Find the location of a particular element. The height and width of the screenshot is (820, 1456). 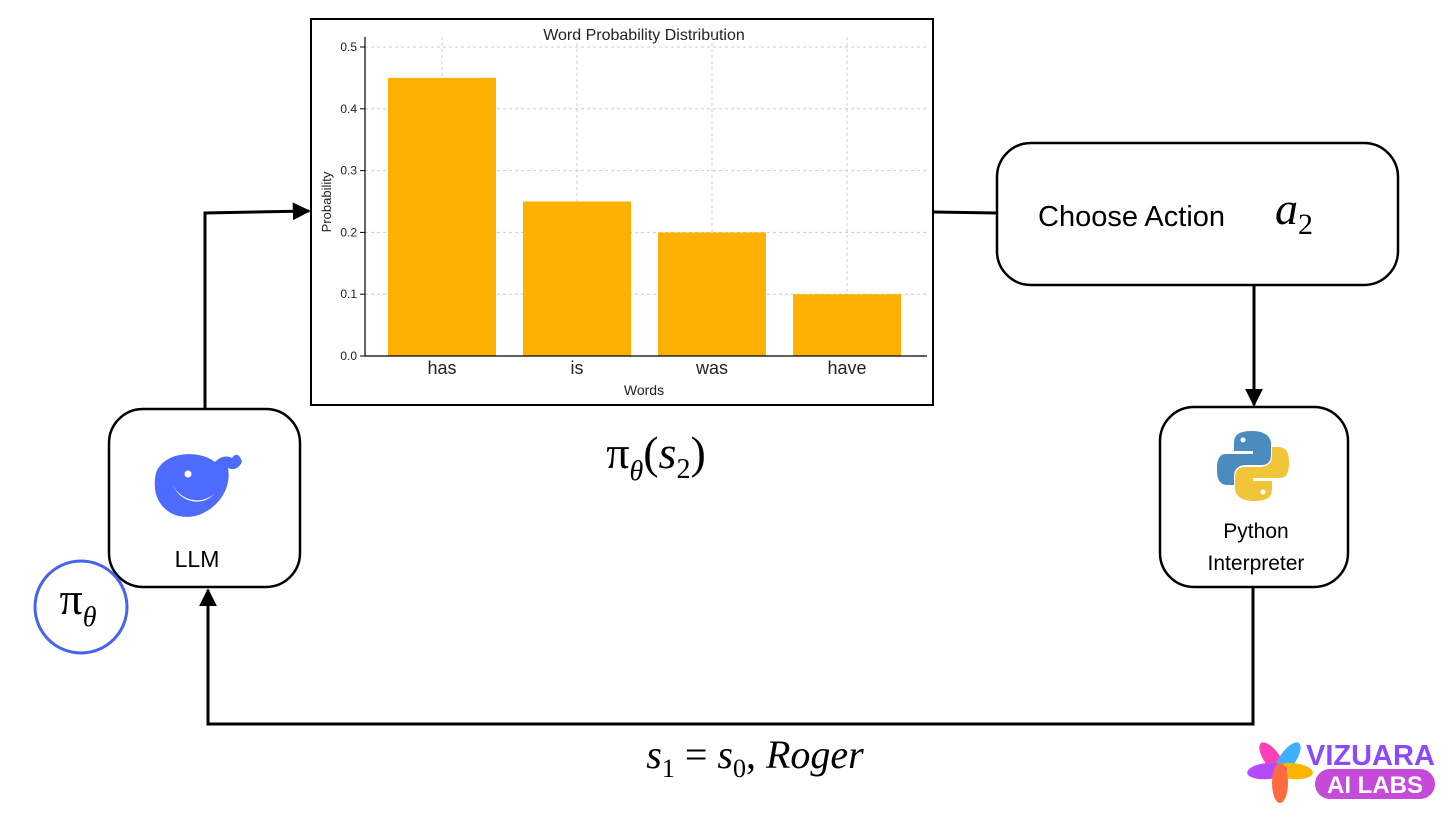

python-icon is located at coordinates (1253, 466).